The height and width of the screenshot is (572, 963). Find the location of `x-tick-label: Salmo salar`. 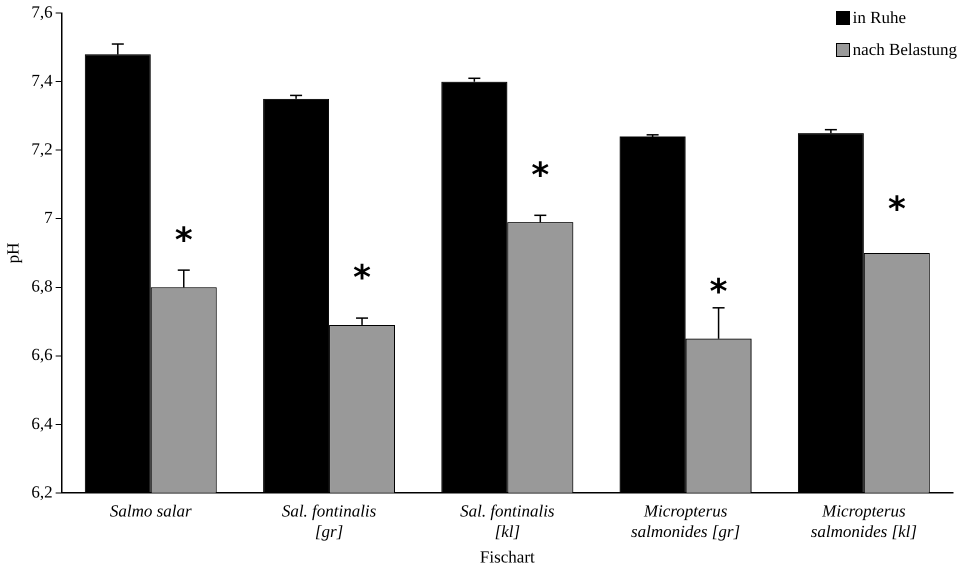

x-tick-label: Salmo salar is located at coordinates (151, 510).